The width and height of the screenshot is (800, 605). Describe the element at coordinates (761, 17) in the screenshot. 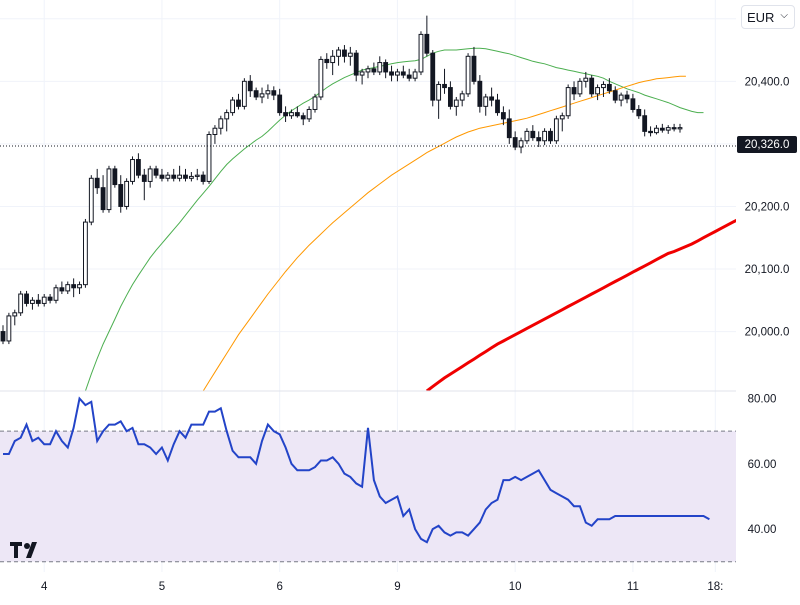

I see `currency-label: EUR` at that location.